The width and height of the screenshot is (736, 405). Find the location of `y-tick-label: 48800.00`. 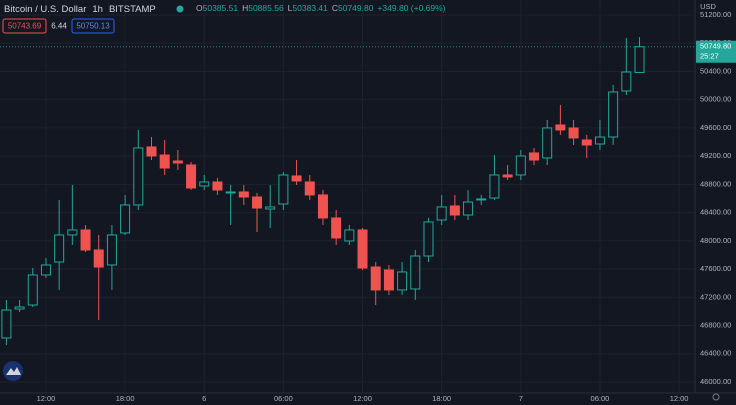

y-tick-label: 48800.00 is located at coordinates (715, 183).